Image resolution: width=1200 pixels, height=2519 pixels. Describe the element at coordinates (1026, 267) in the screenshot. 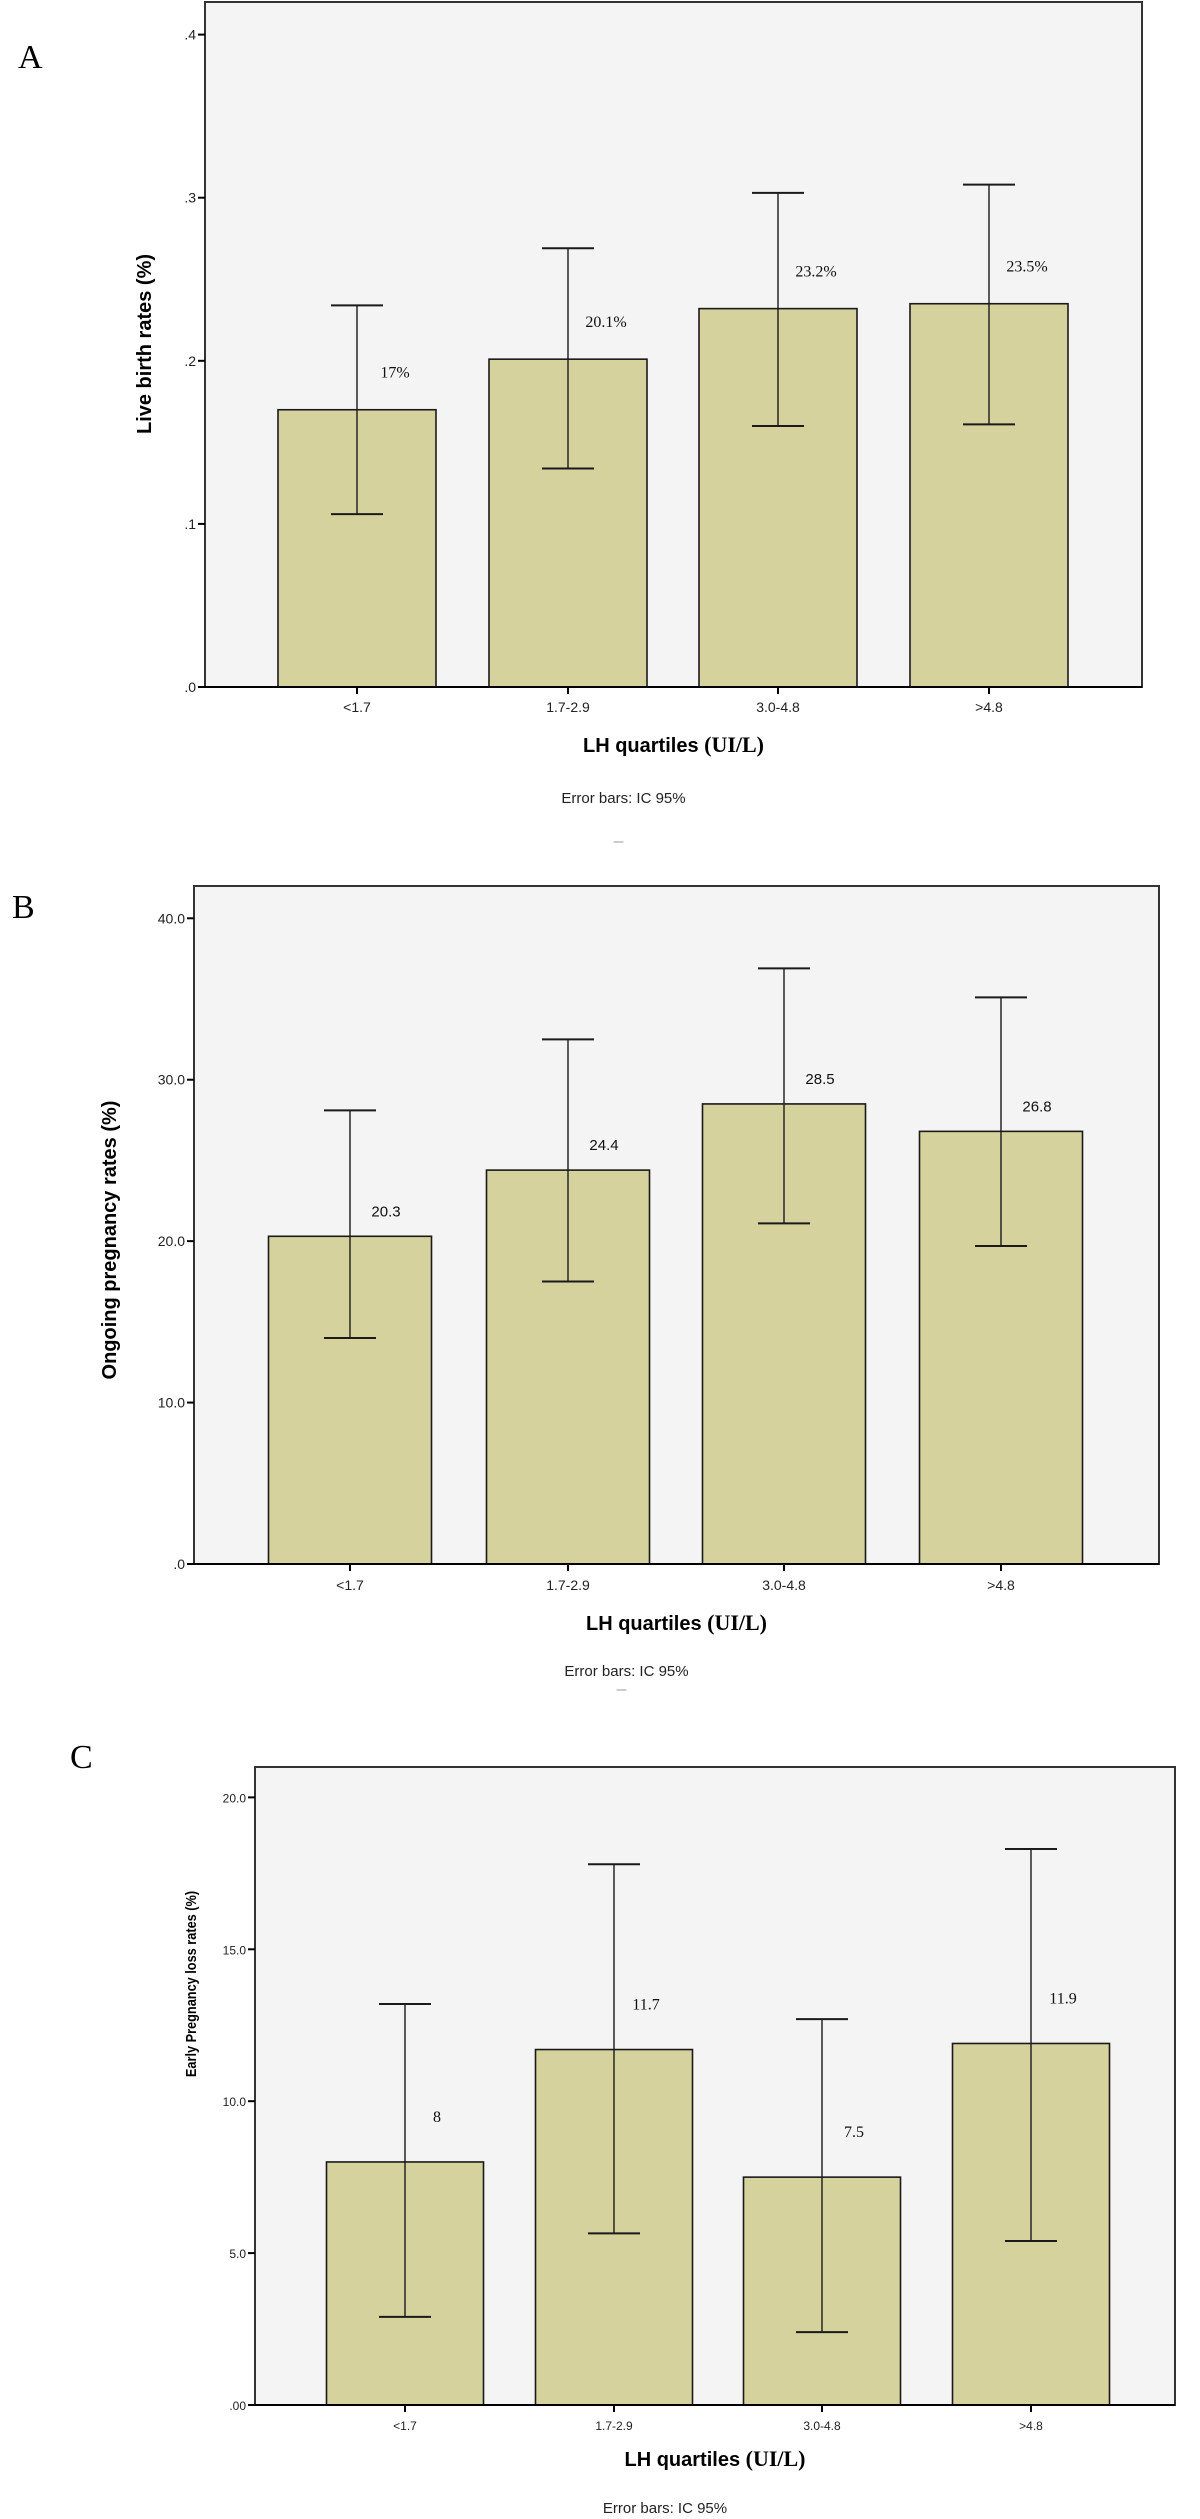

I see `data-label-4: 23.5%` at that location.